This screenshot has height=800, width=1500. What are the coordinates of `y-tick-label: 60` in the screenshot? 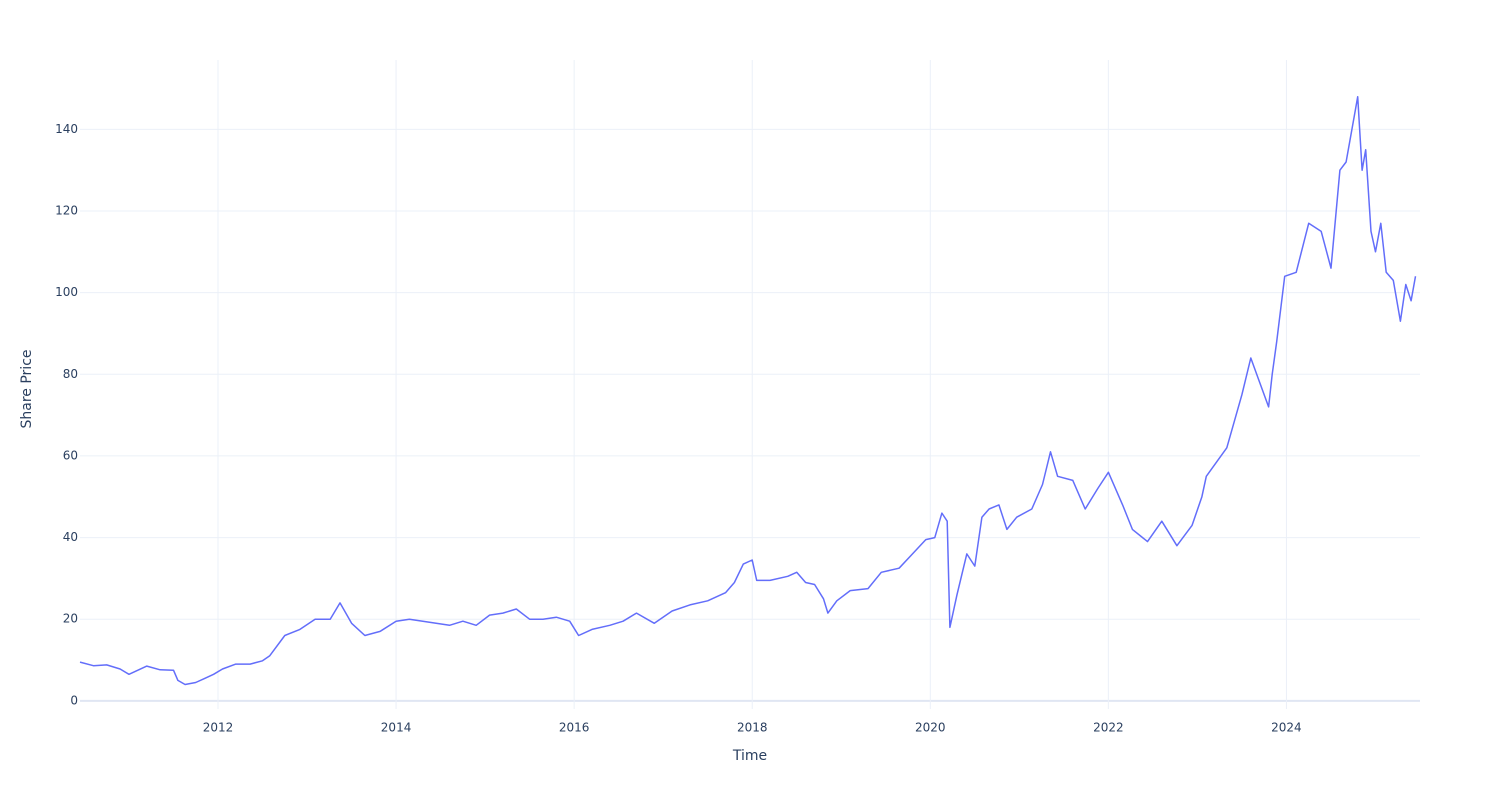 It's located at (70, 455).